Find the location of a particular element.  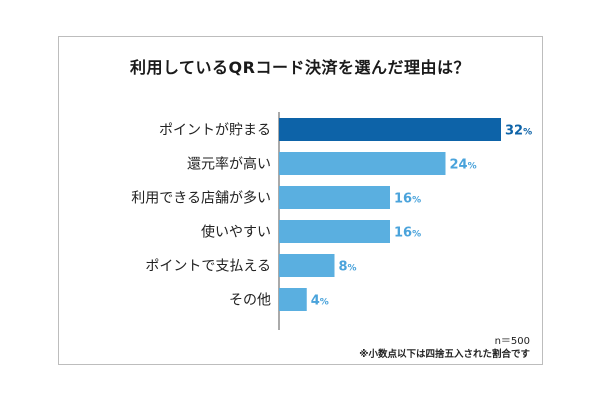

category-label: 利用できる店舗が多い is located at coordinates (201, 198).